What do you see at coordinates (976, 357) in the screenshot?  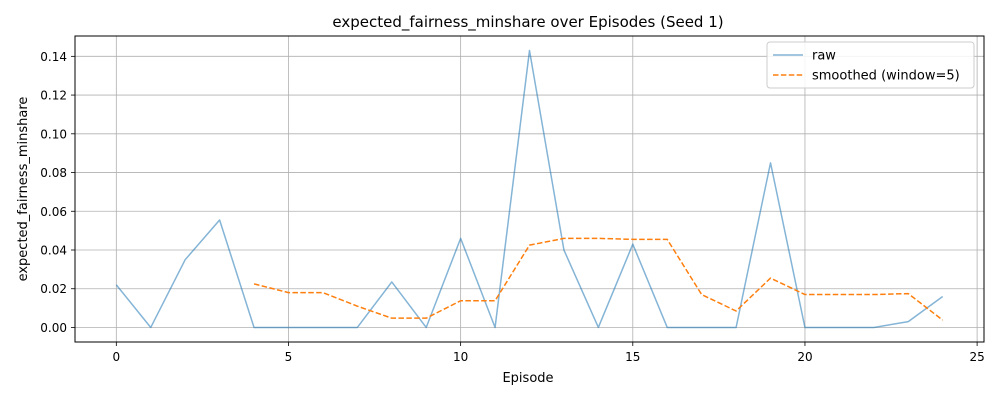 I see `x-tick-label: 25` at bounding box center [976, 357].